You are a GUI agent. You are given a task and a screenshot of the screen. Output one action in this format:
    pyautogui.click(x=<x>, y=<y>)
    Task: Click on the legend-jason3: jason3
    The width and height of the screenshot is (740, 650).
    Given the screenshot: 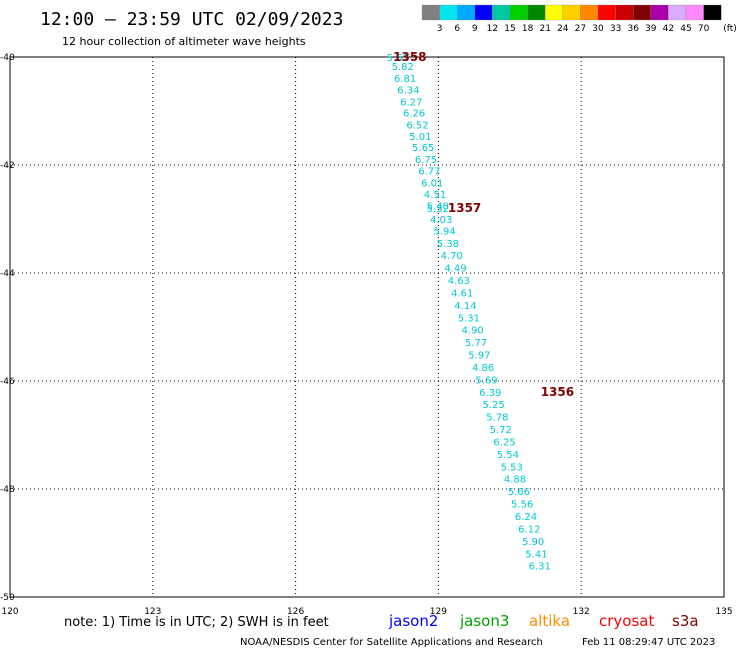 What is the action you would take?
    pyautogui.click(x=484, y=621)
    